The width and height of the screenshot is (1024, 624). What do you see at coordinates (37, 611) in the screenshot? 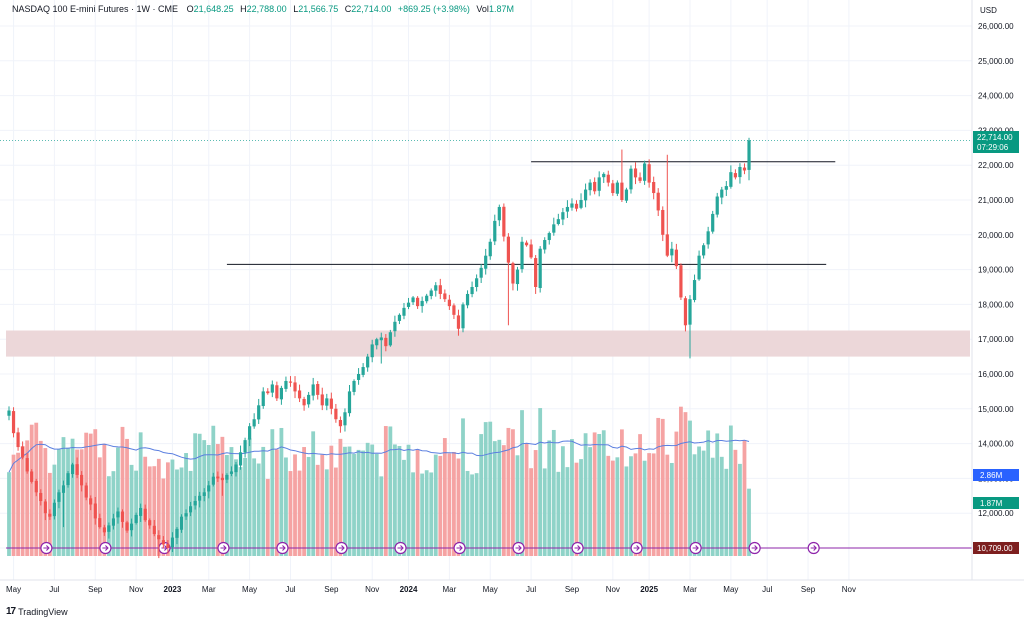
I see `brand-footer: 17 TradingView` at bounding box center [37, 611].